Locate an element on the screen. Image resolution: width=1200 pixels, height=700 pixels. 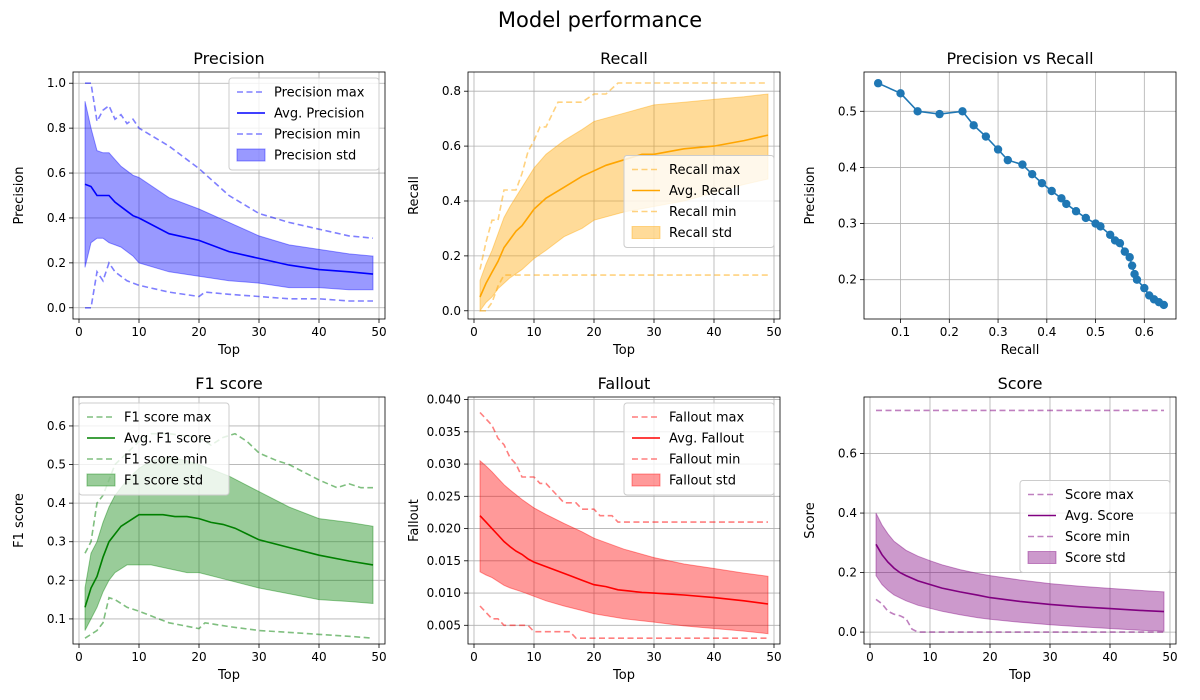
chart-precision-vs-recall-ytick-label: 0.3 is located at coordinates (847, 224).